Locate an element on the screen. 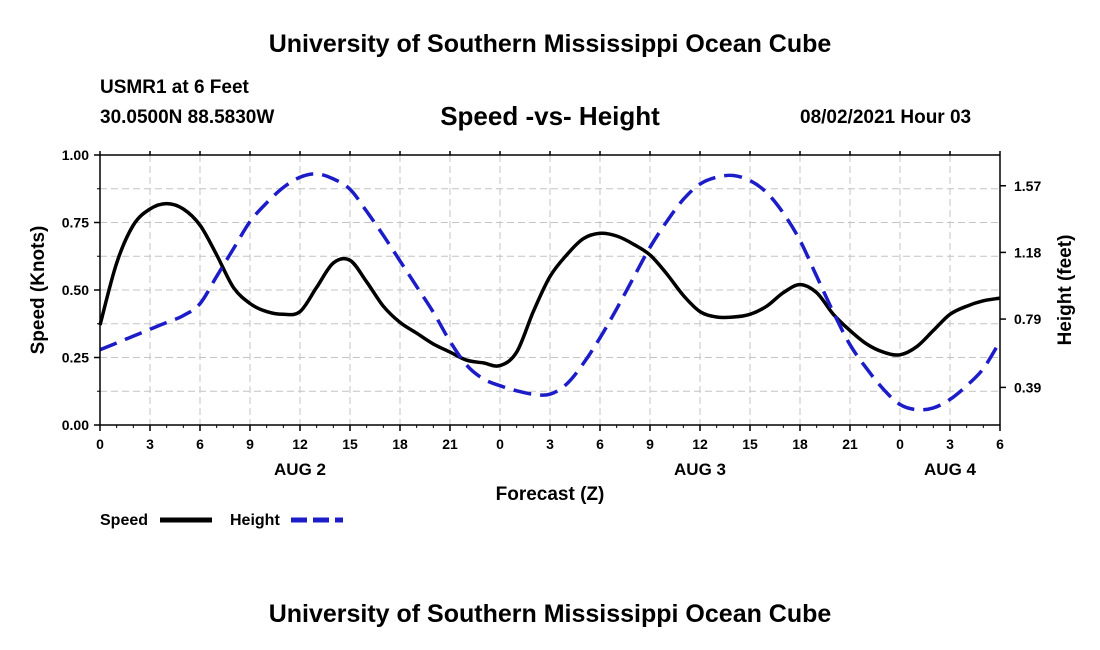 This screenshot has width=1100, height=650. y-tick-label: 0.25 is located at coordinates (75, 358).